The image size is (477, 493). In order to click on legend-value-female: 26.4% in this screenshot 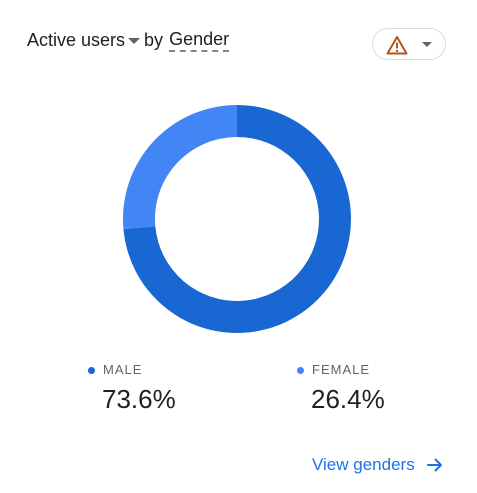, I will do `click(348, 399)`.